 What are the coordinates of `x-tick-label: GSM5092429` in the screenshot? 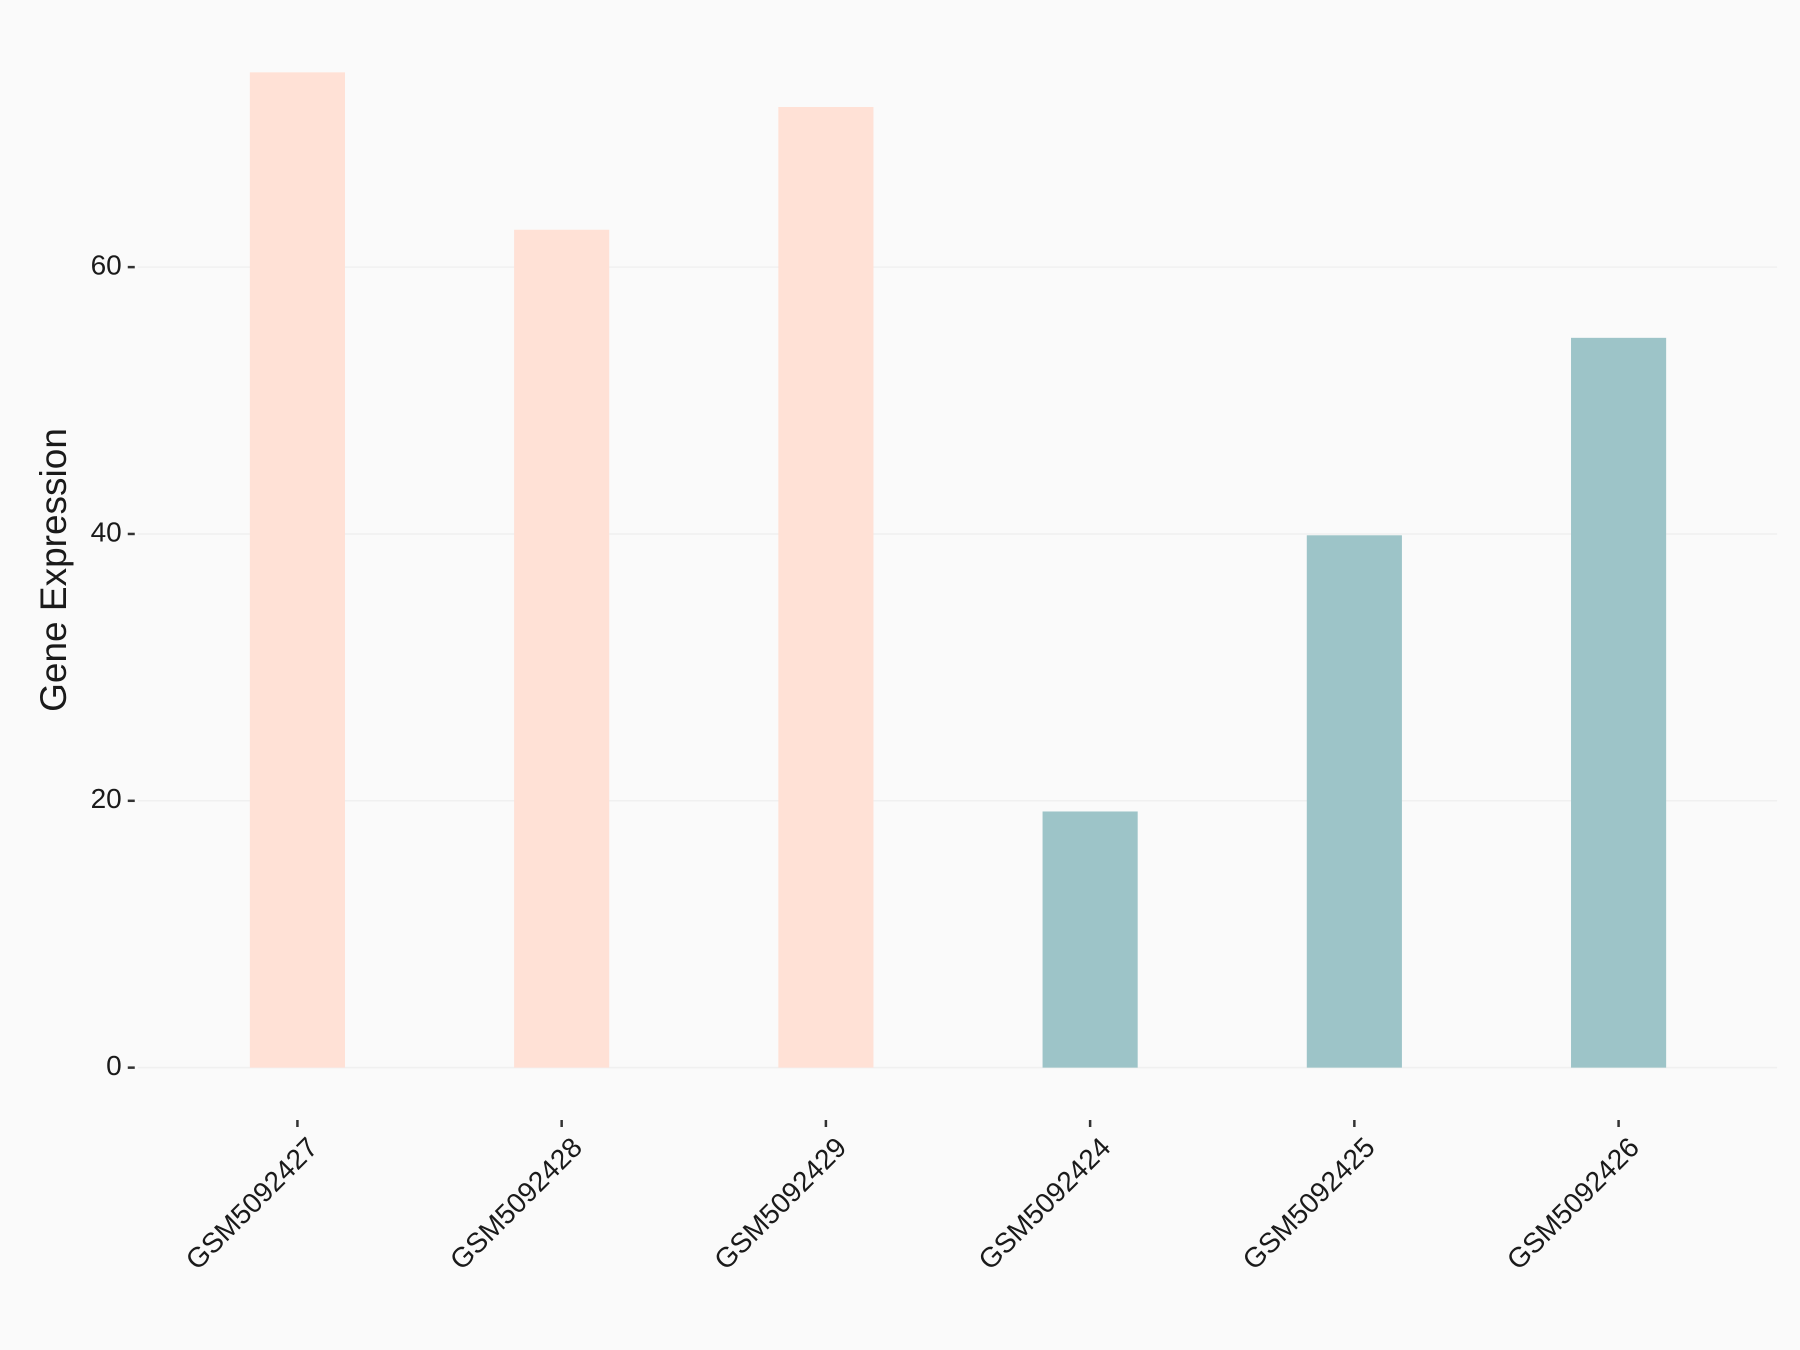 It's located at (780, 1203).